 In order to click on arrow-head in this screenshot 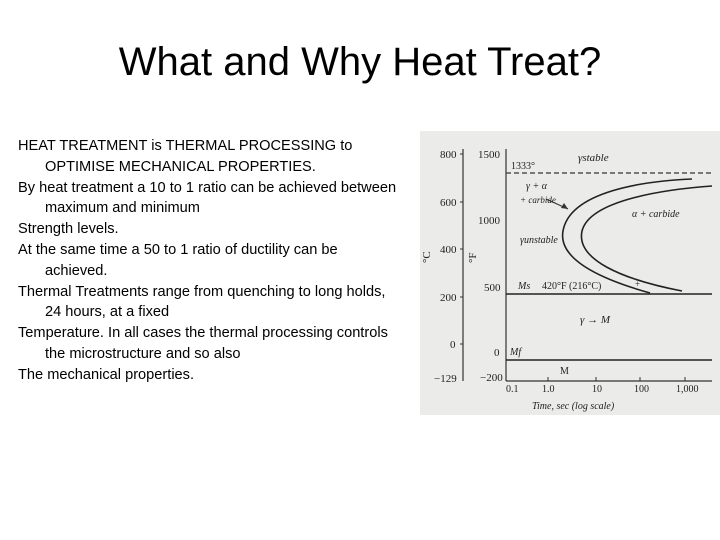, I will do `click(564, 206)`.